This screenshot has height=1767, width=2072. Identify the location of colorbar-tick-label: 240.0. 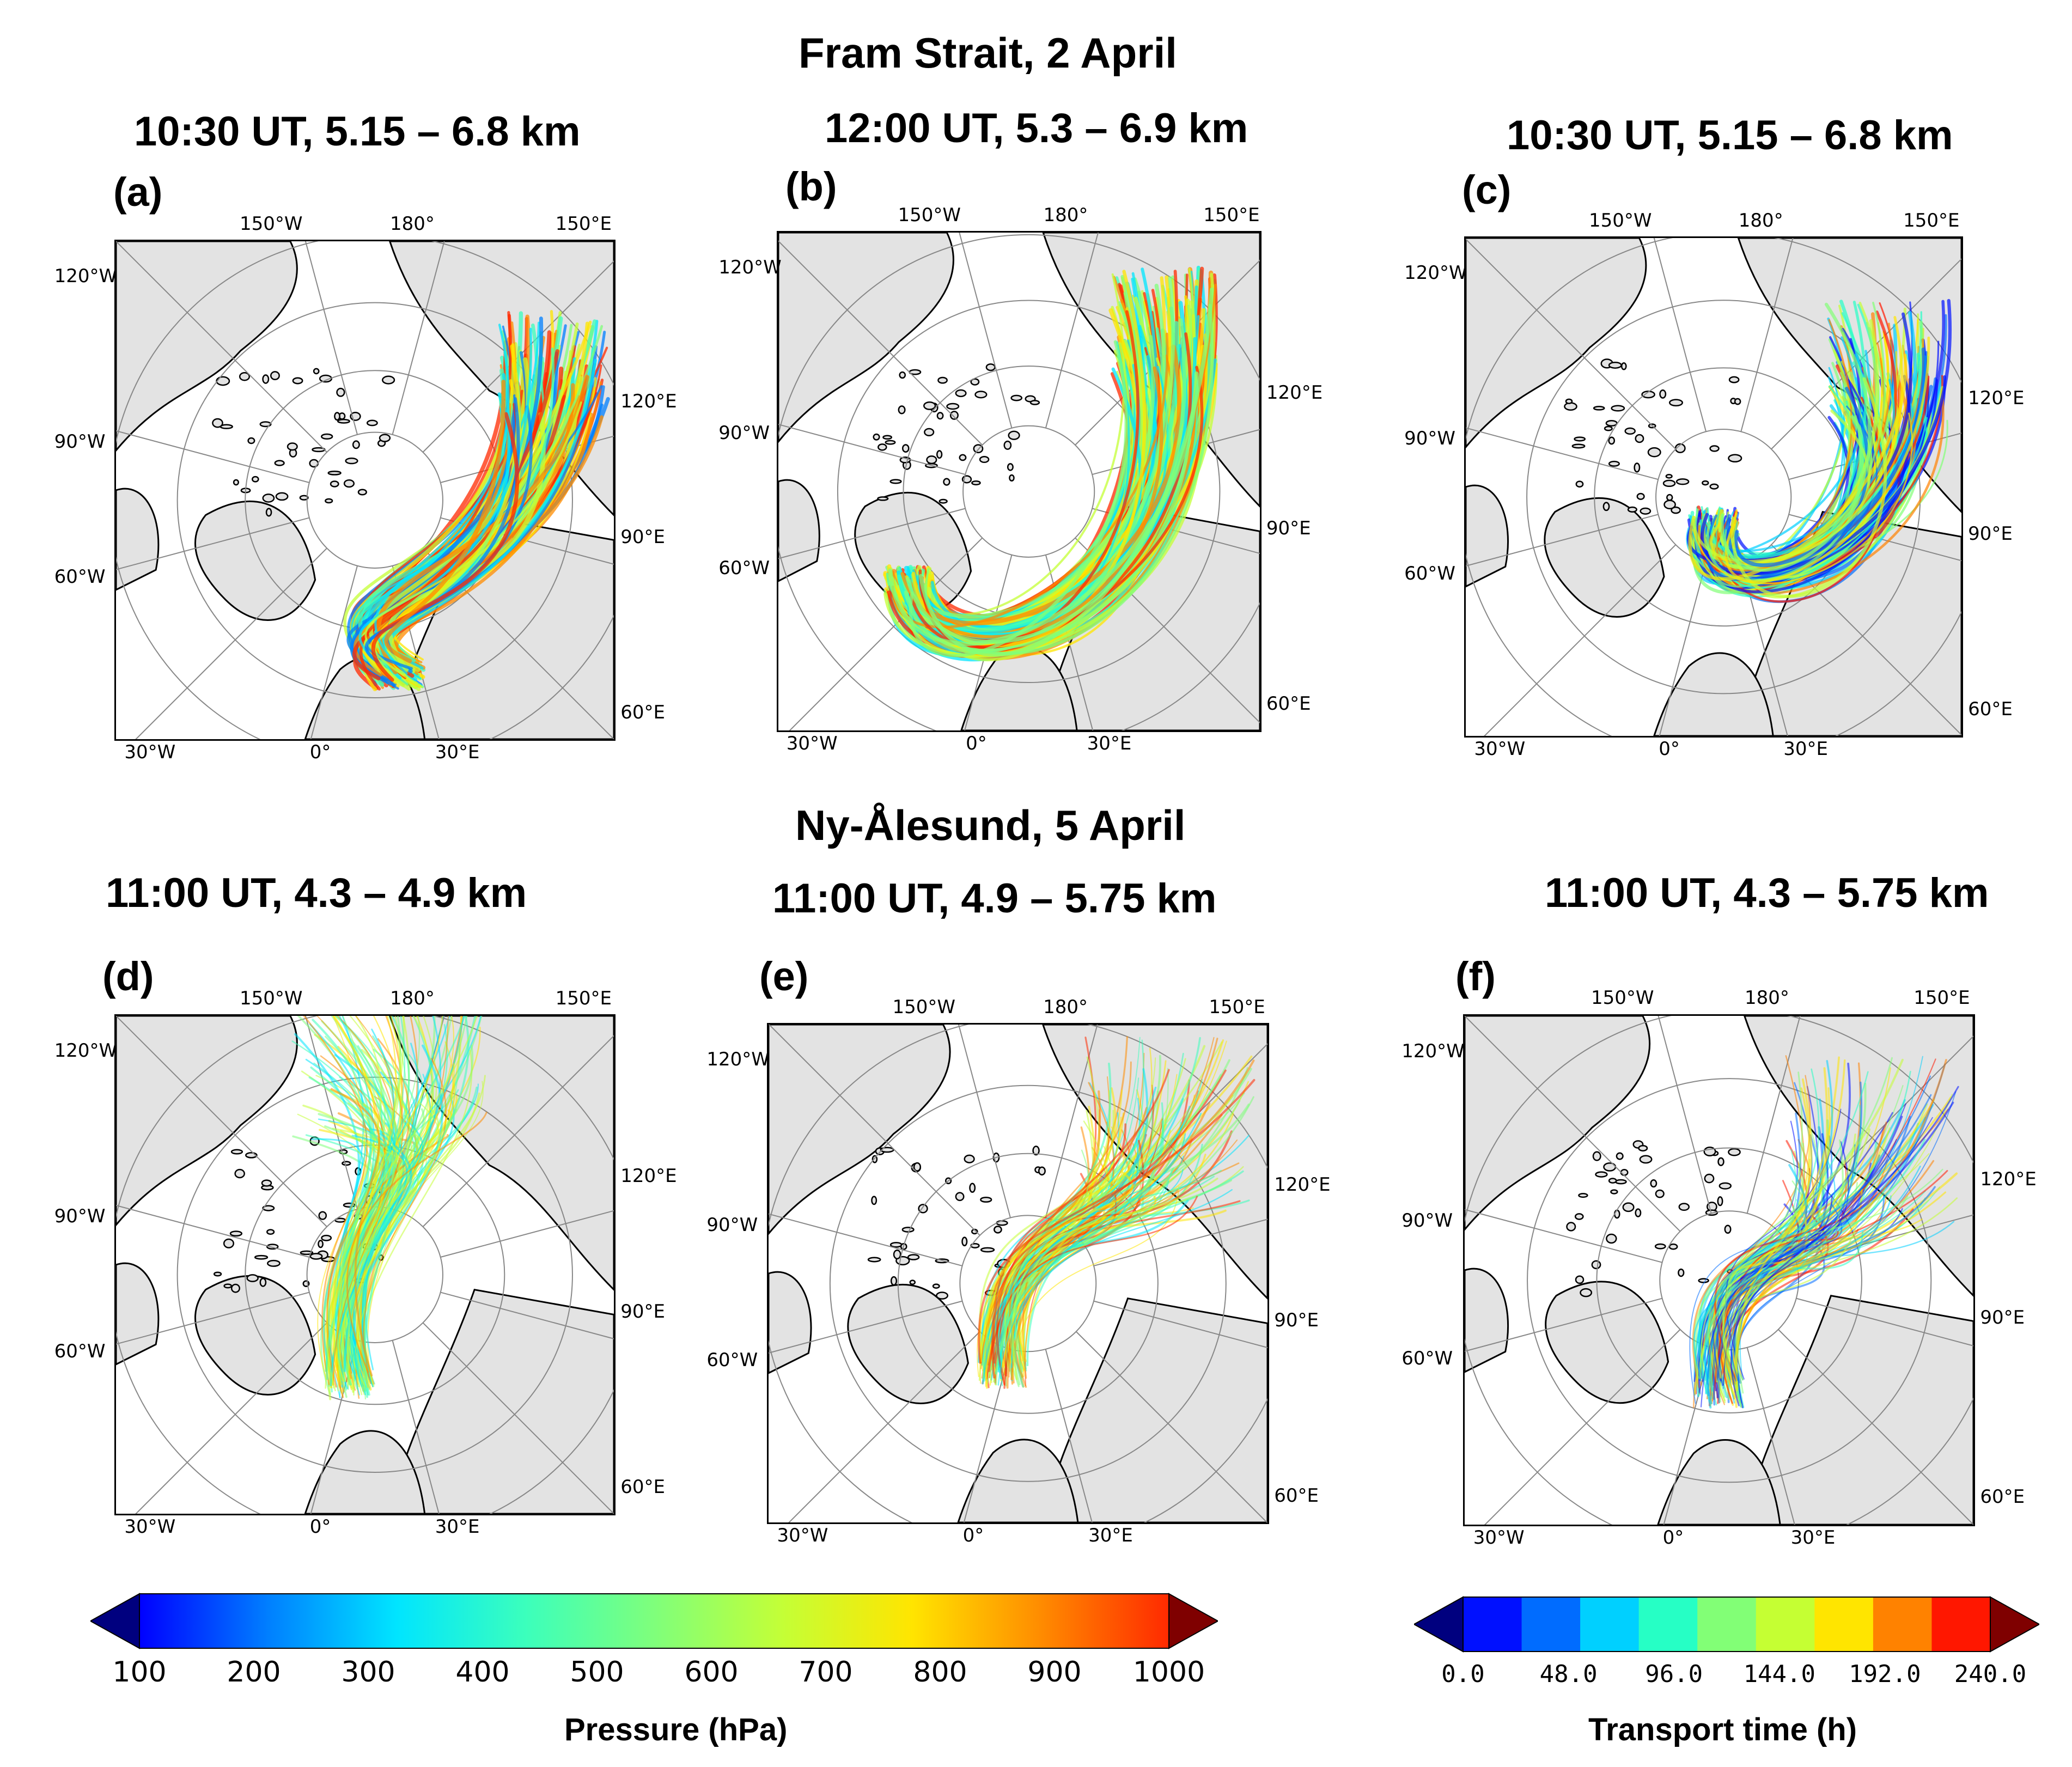
(1991, 1674).